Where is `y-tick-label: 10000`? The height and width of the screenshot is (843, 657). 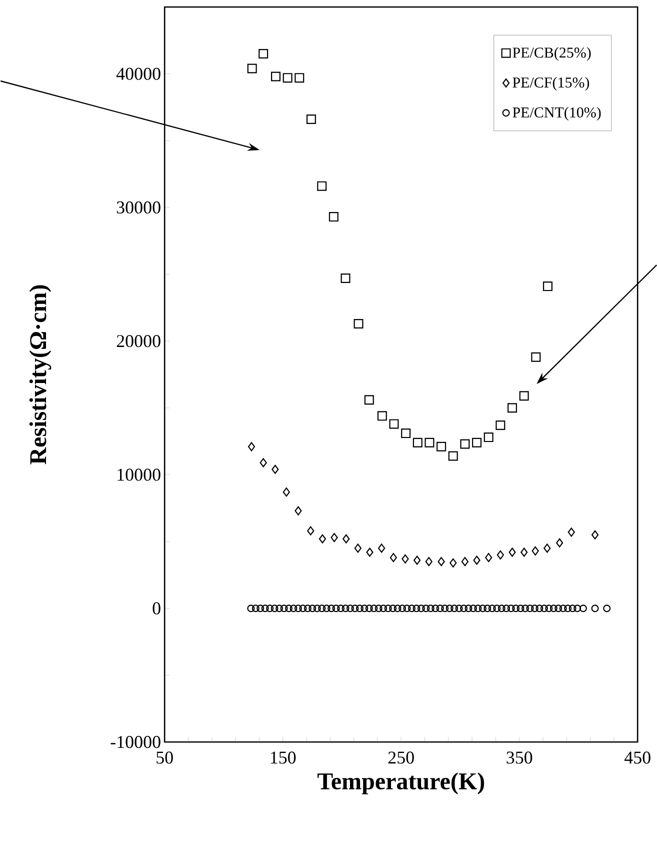
y-tick-label: 10000 is located at coordinates (139, 474).